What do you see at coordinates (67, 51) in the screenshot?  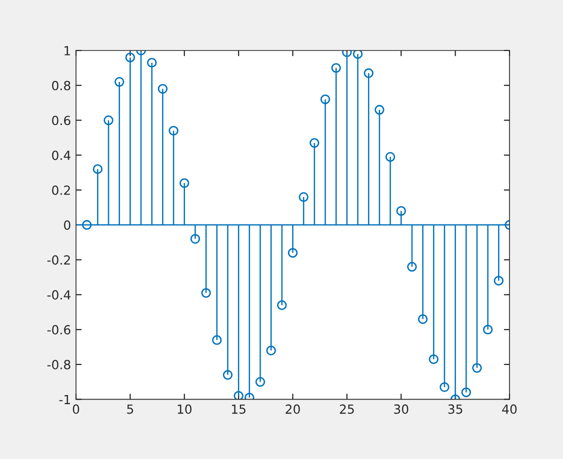 I see `y-tick-label: 1` at bounding box center [67, 51].